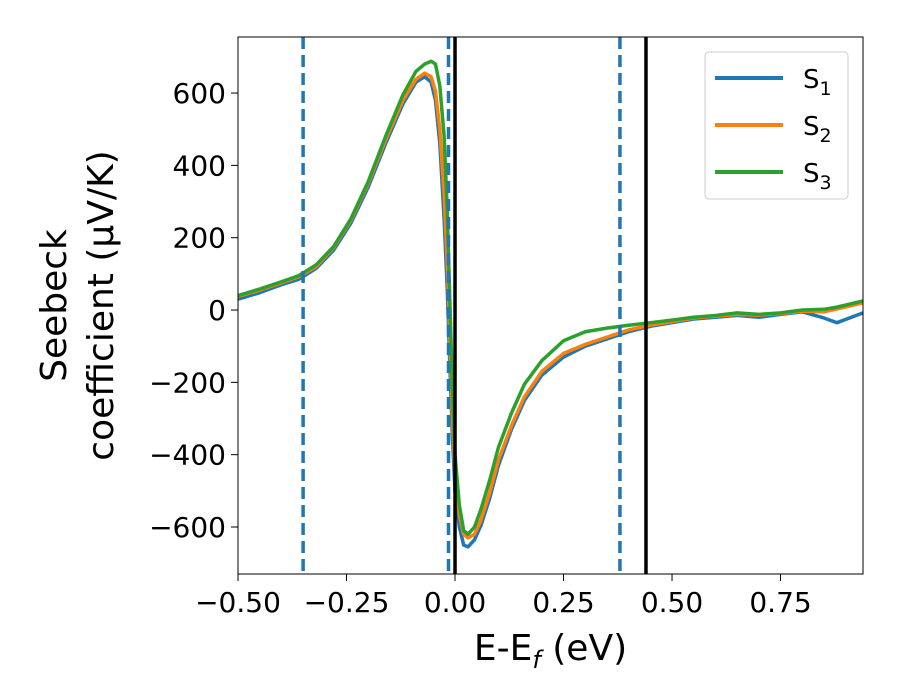 The height and width of the screenshot is (700, 900). What do you see at coordinates (672, 602) in the screenshot?
I see `x-tick-label: 0.50` at bounding box center [672, 602].